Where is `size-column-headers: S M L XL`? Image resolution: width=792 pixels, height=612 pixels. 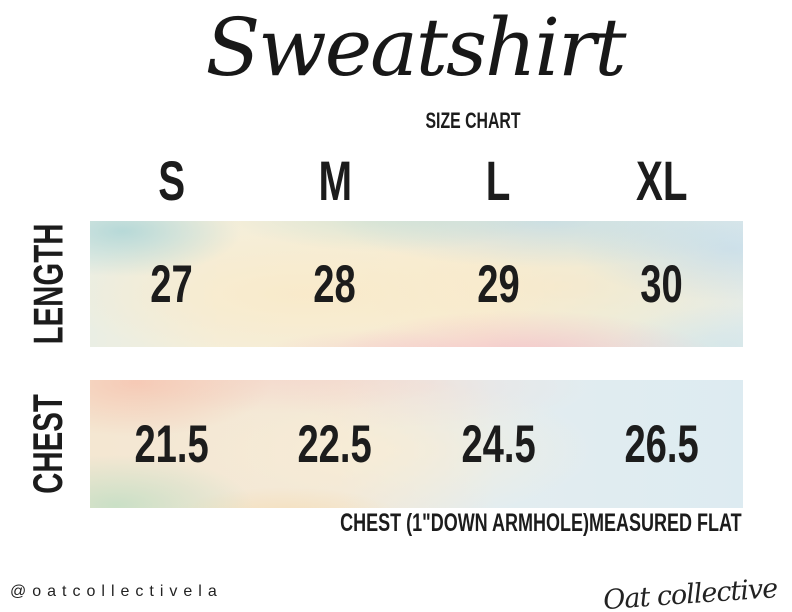 size-column-headers: S M L XL is located at coordinates (416, 181).